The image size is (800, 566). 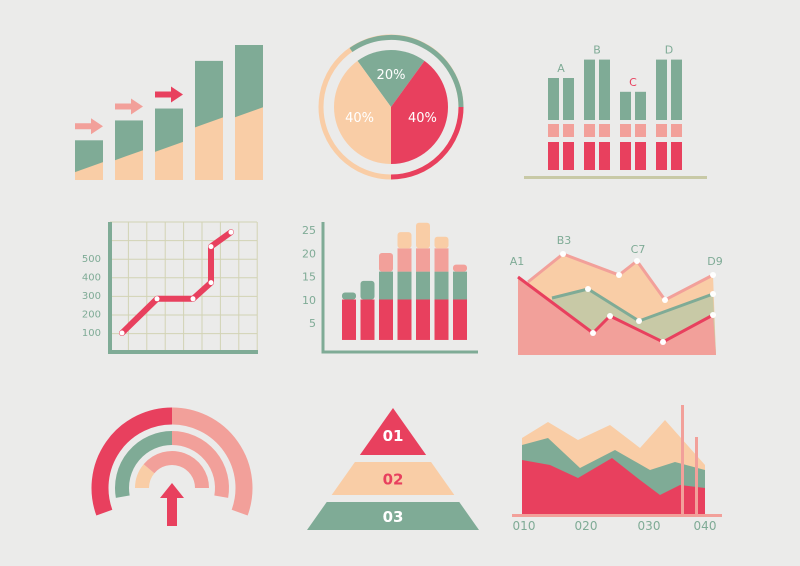 What do you see at coordinates (649, 526) in the screenshot?
I see `x-tick-label: 030` at bounding box center [649, 526].